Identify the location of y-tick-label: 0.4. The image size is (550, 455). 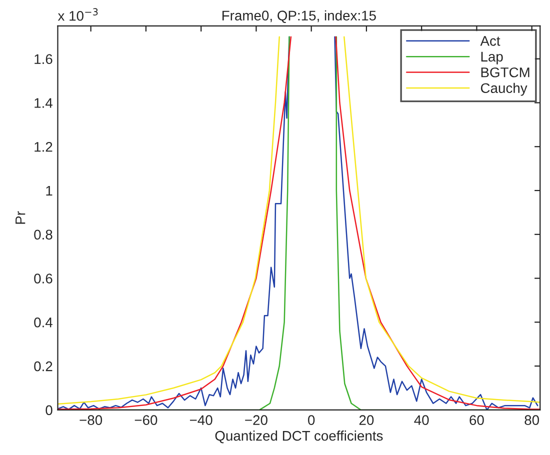
(43, 323).